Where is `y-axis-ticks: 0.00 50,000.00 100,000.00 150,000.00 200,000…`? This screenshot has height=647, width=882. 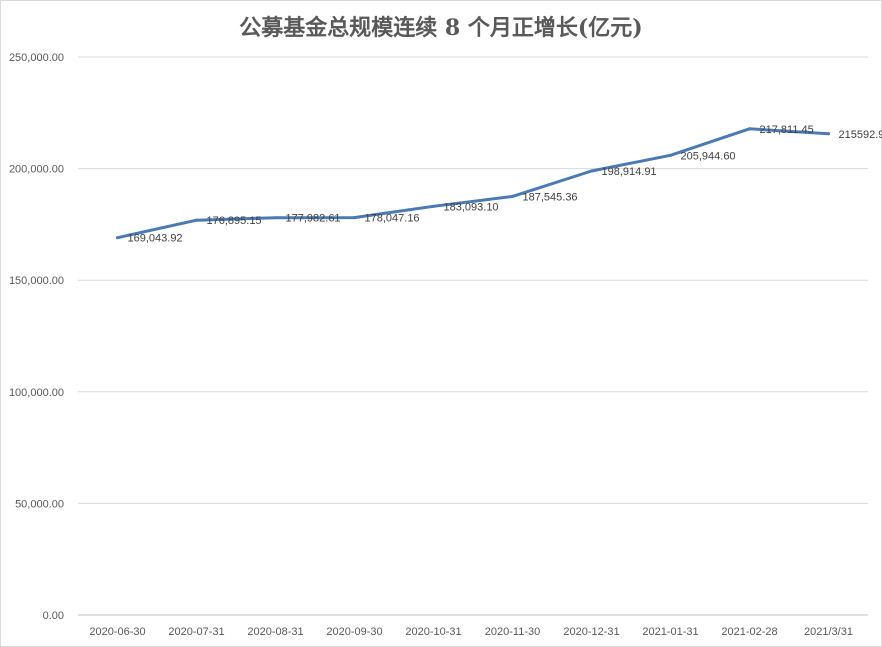
y-axis-ticks: 0.00 50,000.00 100,000.00 150,000.00 200,000… is located at coordinates (36, 337).